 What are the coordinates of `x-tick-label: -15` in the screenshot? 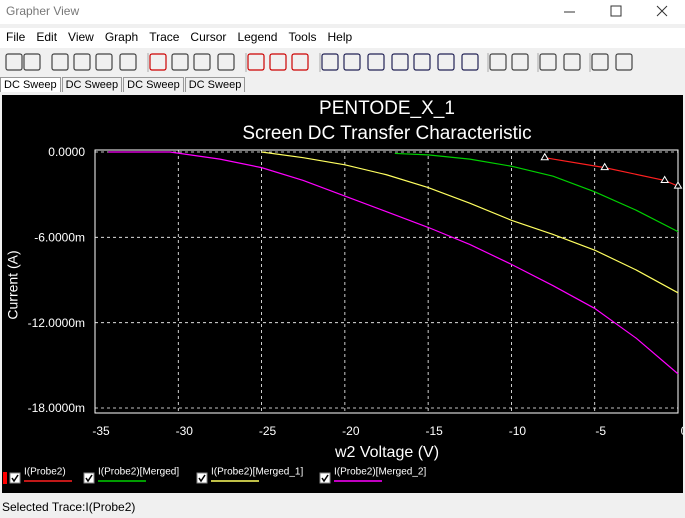 It's located at (434, 431).